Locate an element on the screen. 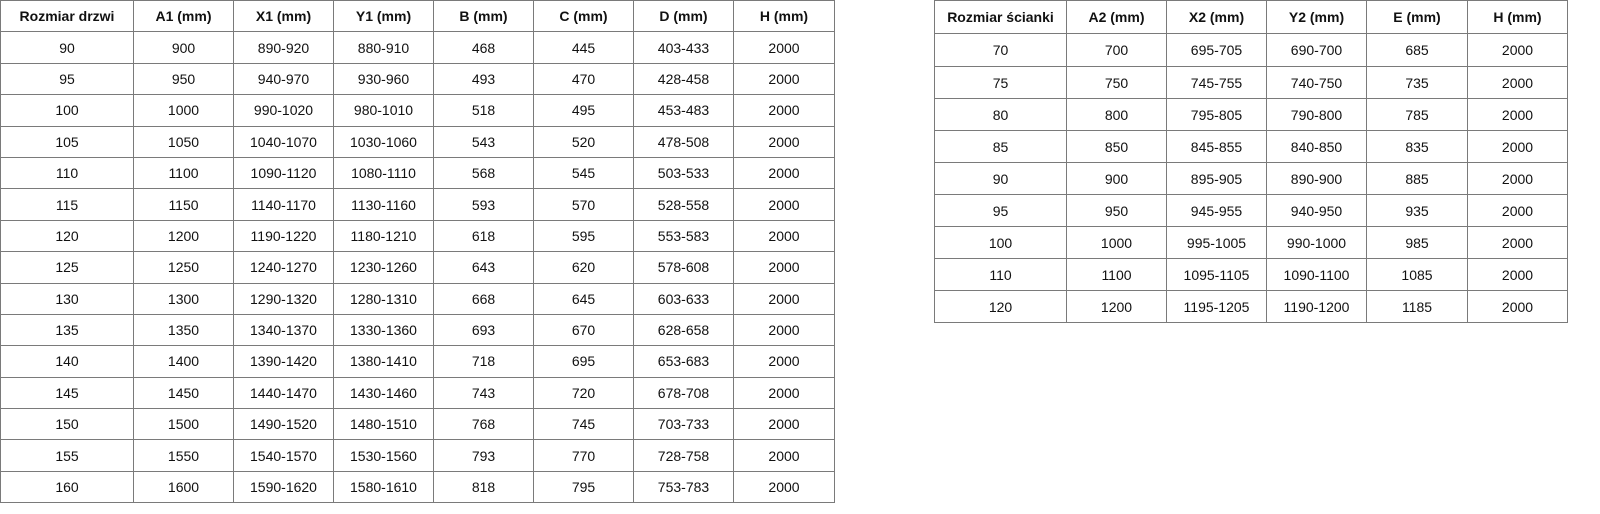 This screenshot has height=514, width=1600. table-row: 100 1000 995-1005 990-1000 985 2000 is located at coordinates (1251, 242).